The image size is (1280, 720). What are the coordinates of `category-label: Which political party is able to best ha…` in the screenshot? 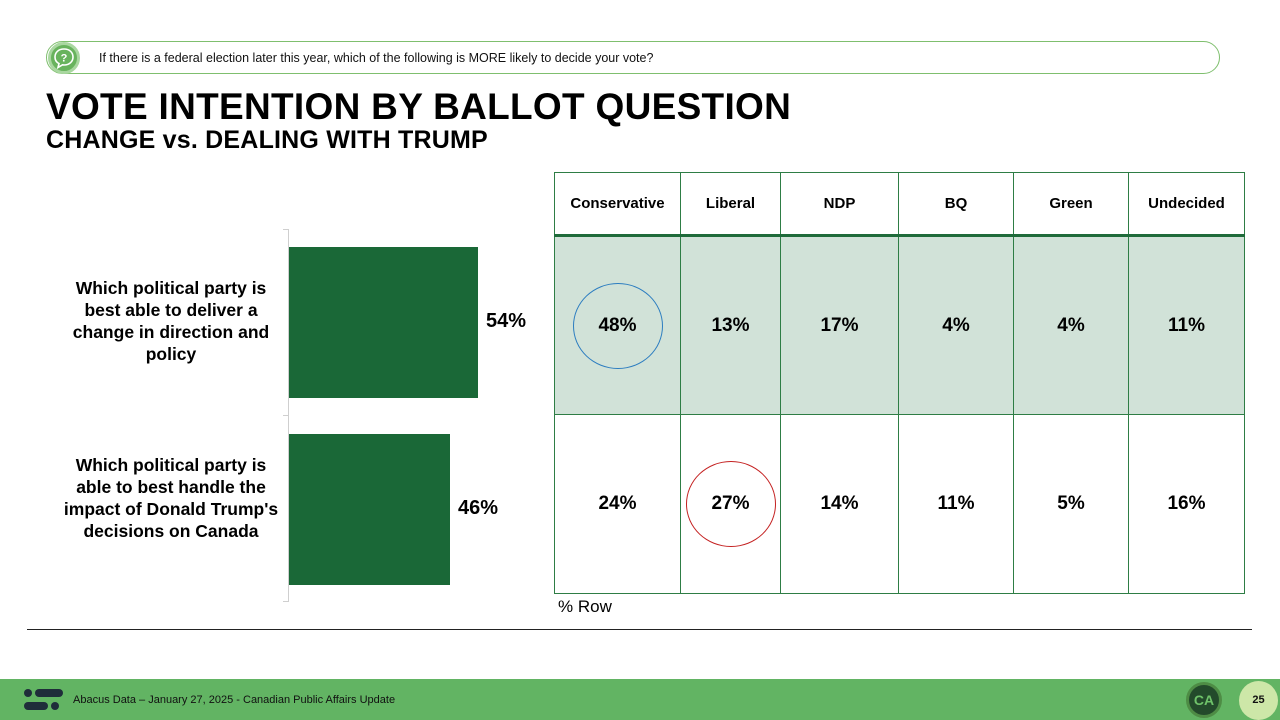 It's located at (171, 498).